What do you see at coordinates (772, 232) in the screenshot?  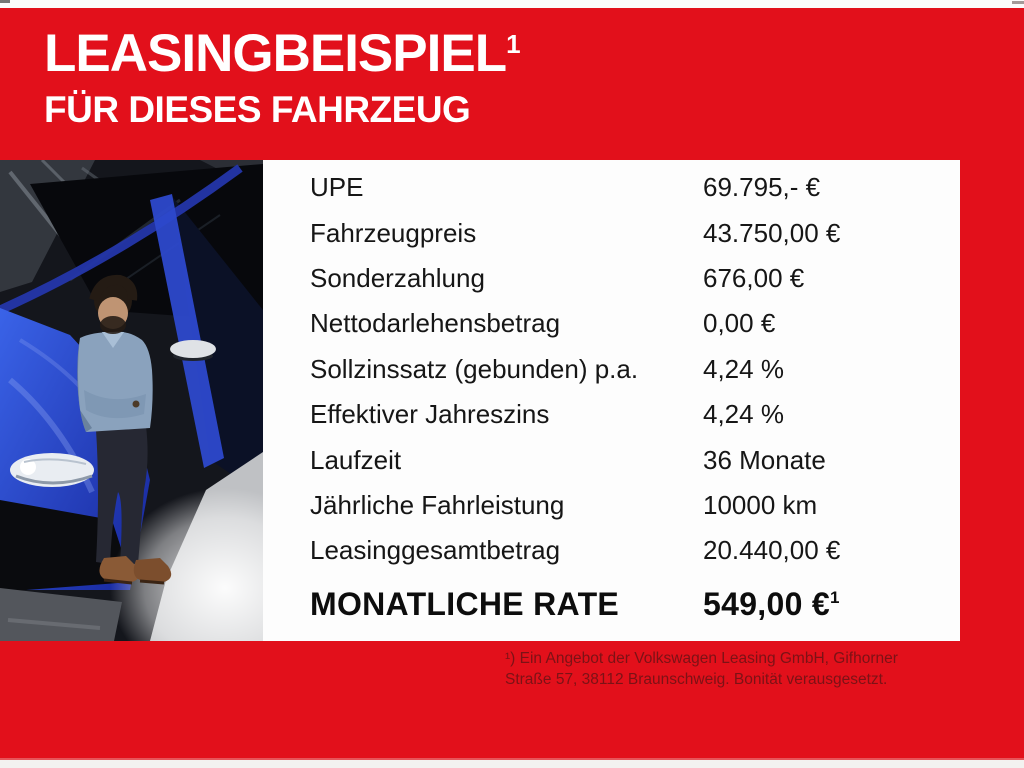 I see `row-value: 43.750,00 €` at bounding box center [772, 232].